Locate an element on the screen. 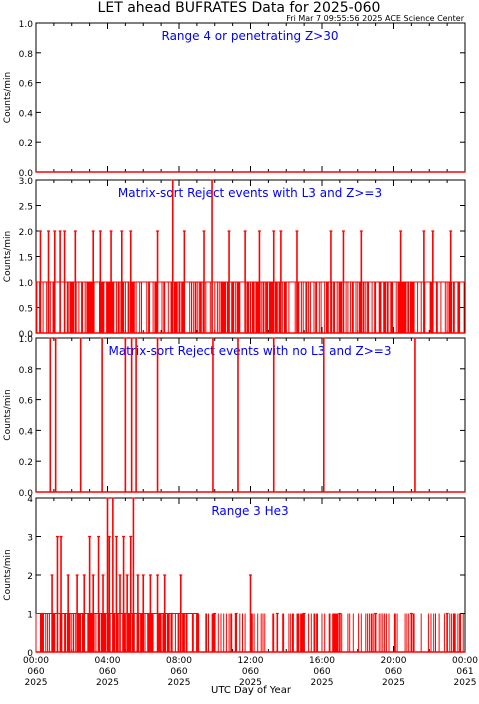 This screenshot has height=704, width=479. x-axis-label: UTC Day of Year is located at coordinates (251, 690).